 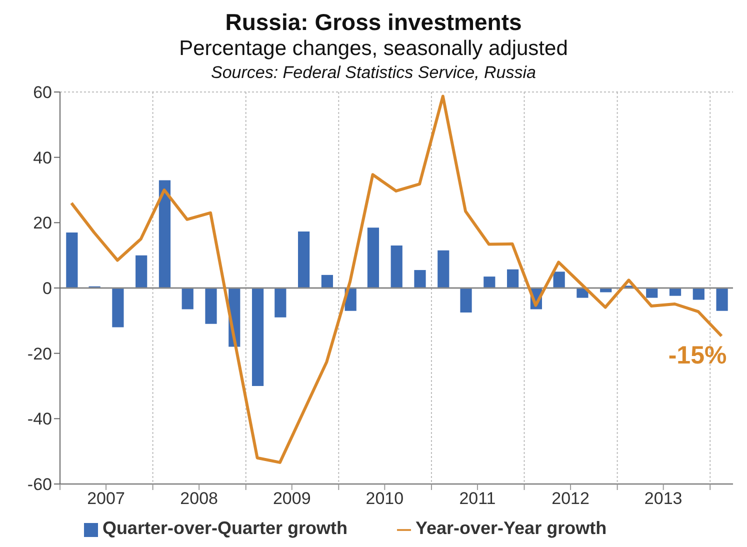 What do you see at coordinates (39, 419) in the screenshot?
I see `y-tick-label: -40` at bounding box center [39, 419].